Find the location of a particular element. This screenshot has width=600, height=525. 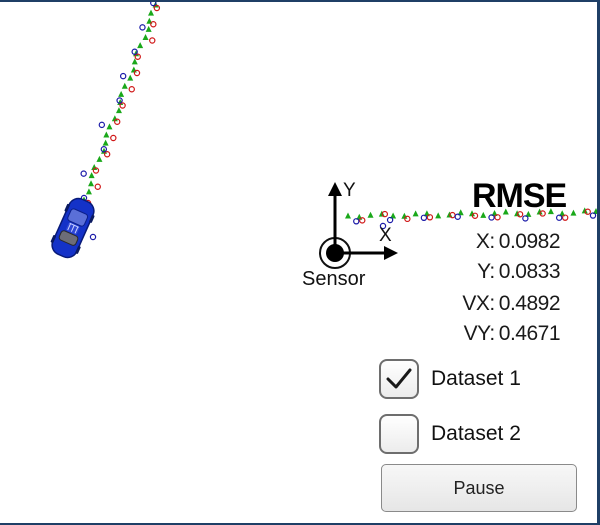

rmse-label: VY: is located at coordinates (479, 333).